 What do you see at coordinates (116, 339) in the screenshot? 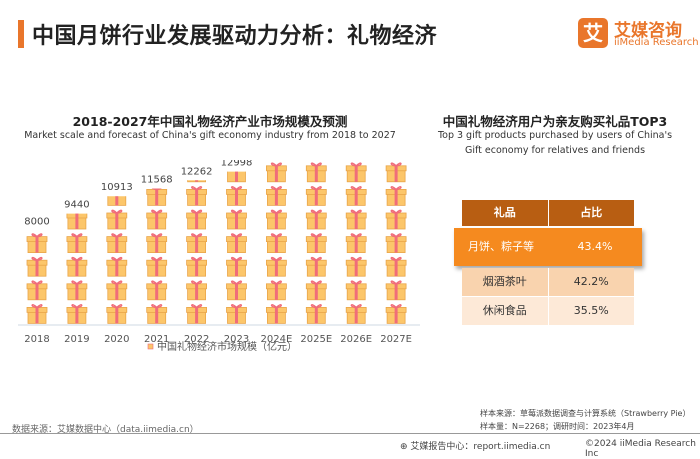
I see `x-tick-label: 2020` at bounding box center [116, 339].